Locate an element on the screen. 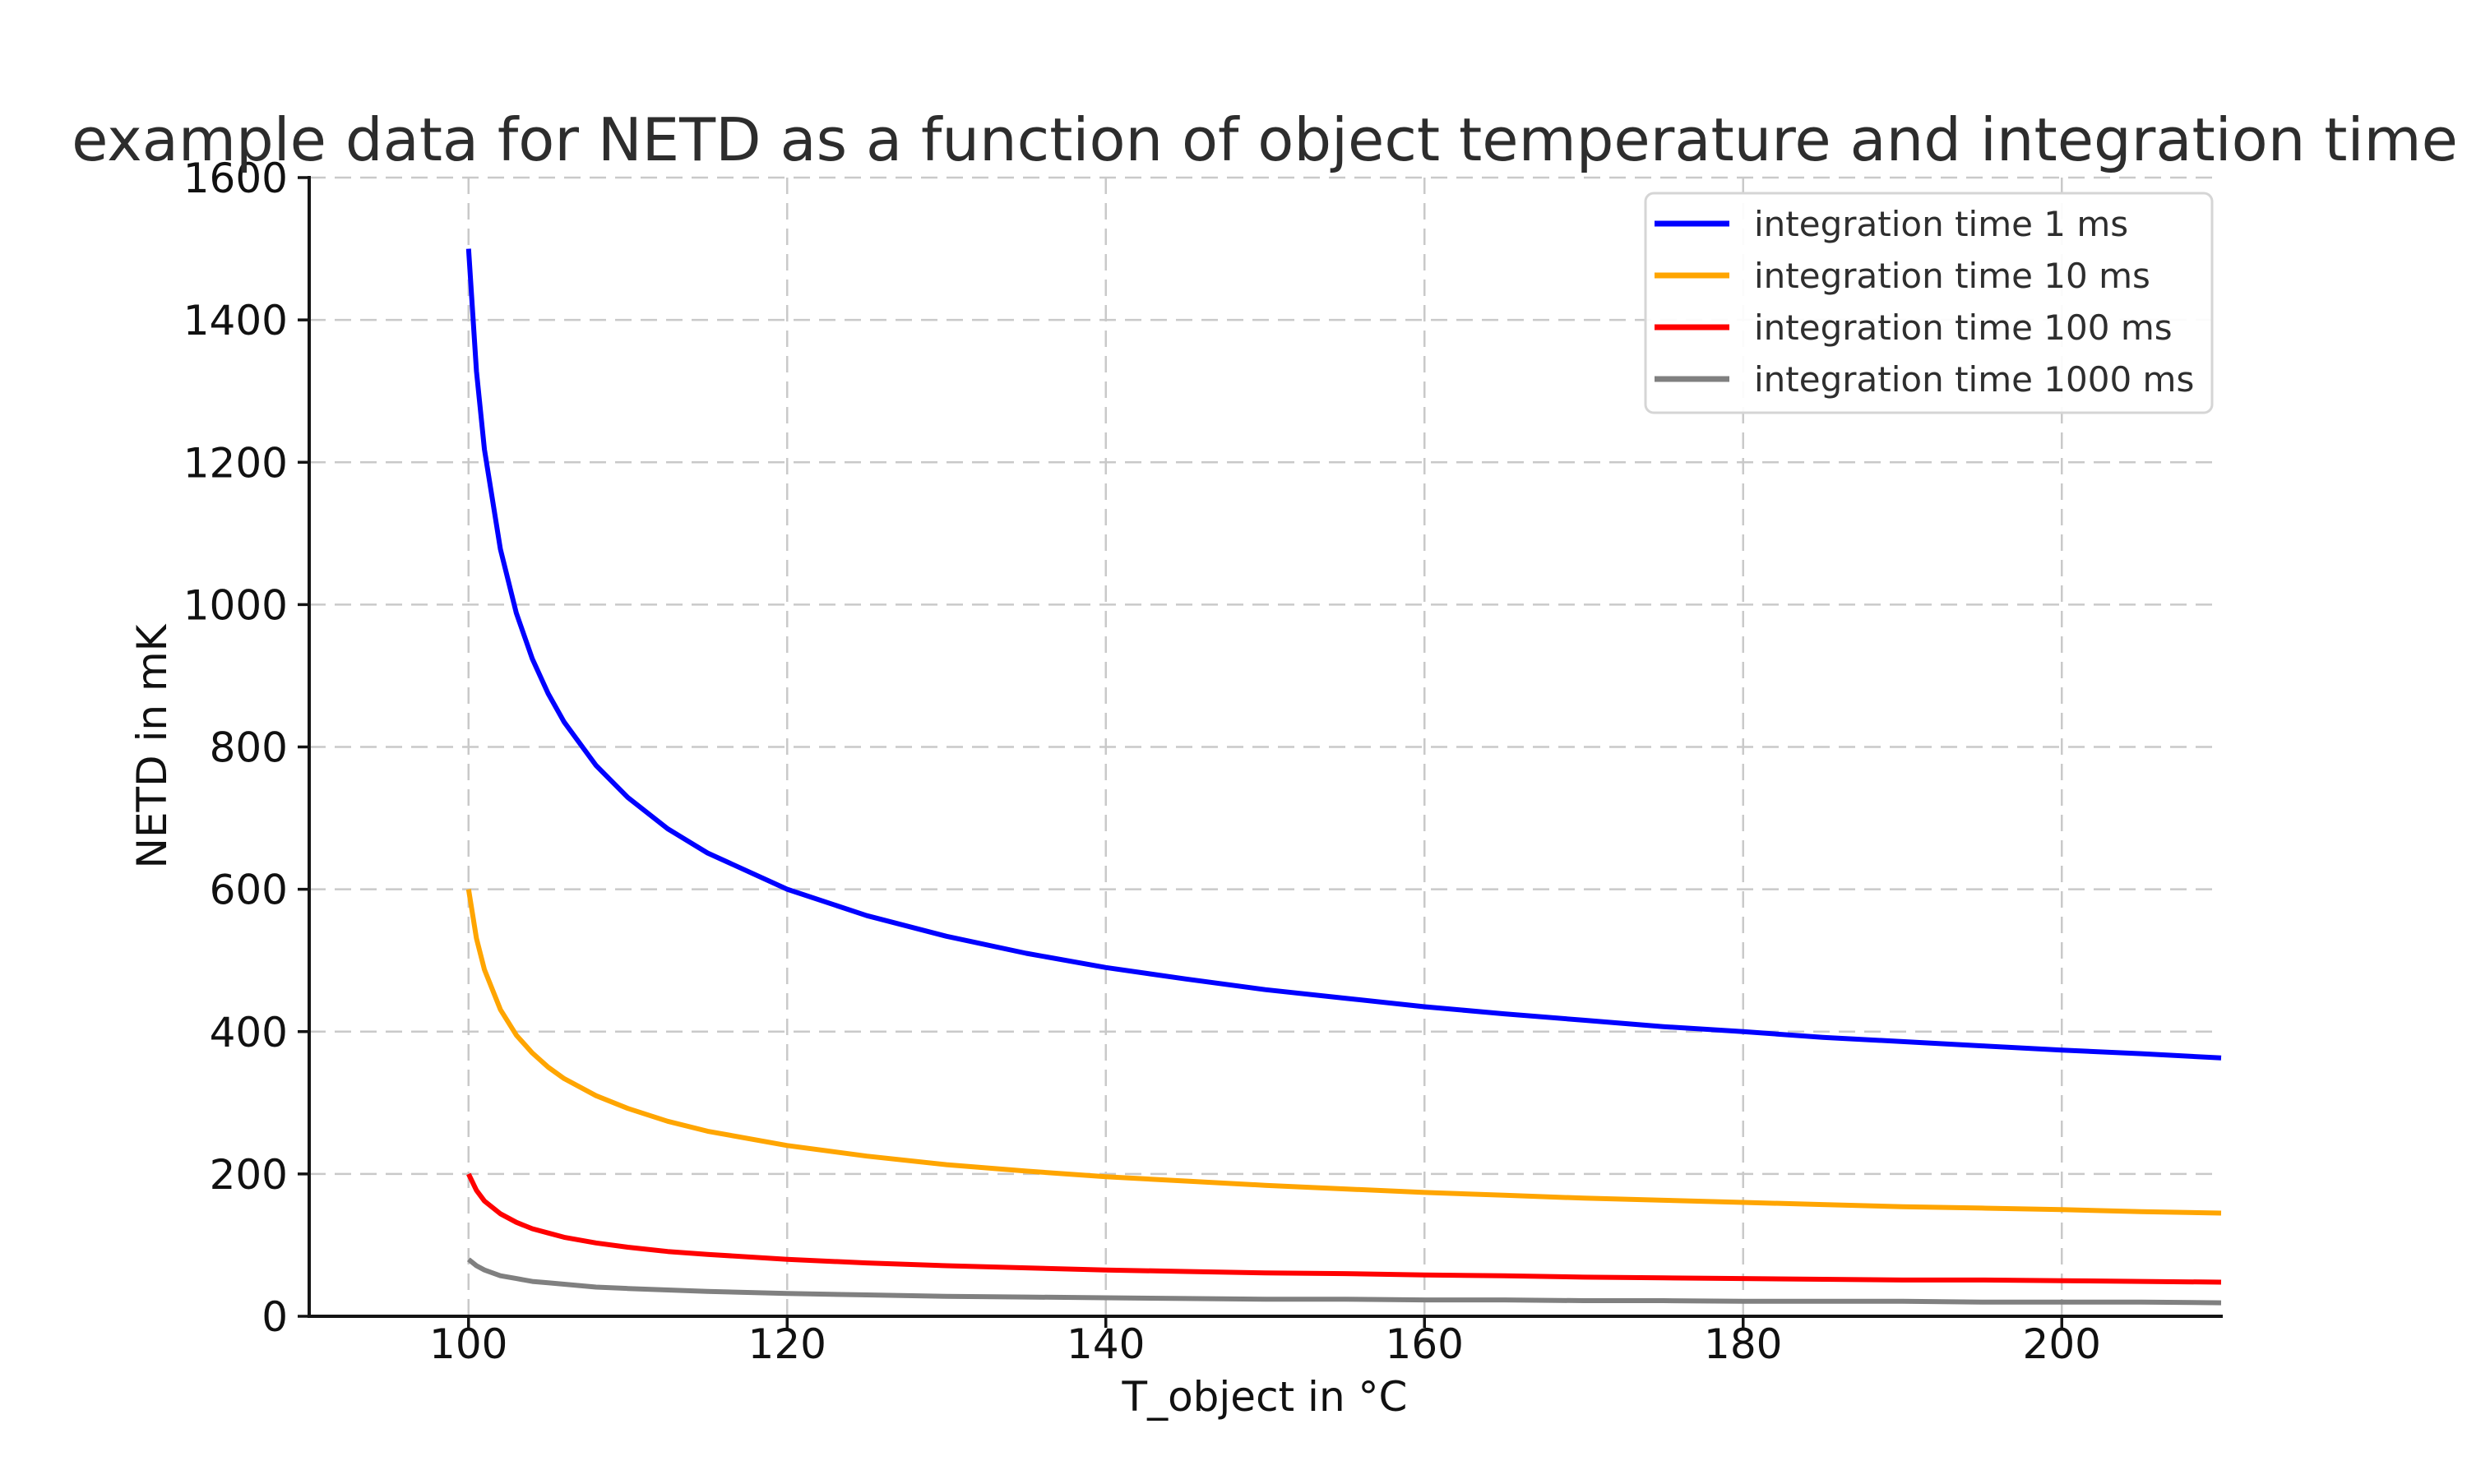 The height and width of the screenshot is (1484, 2467). y-tick-label-1000: 1000 is located at coordinates (236, 605).